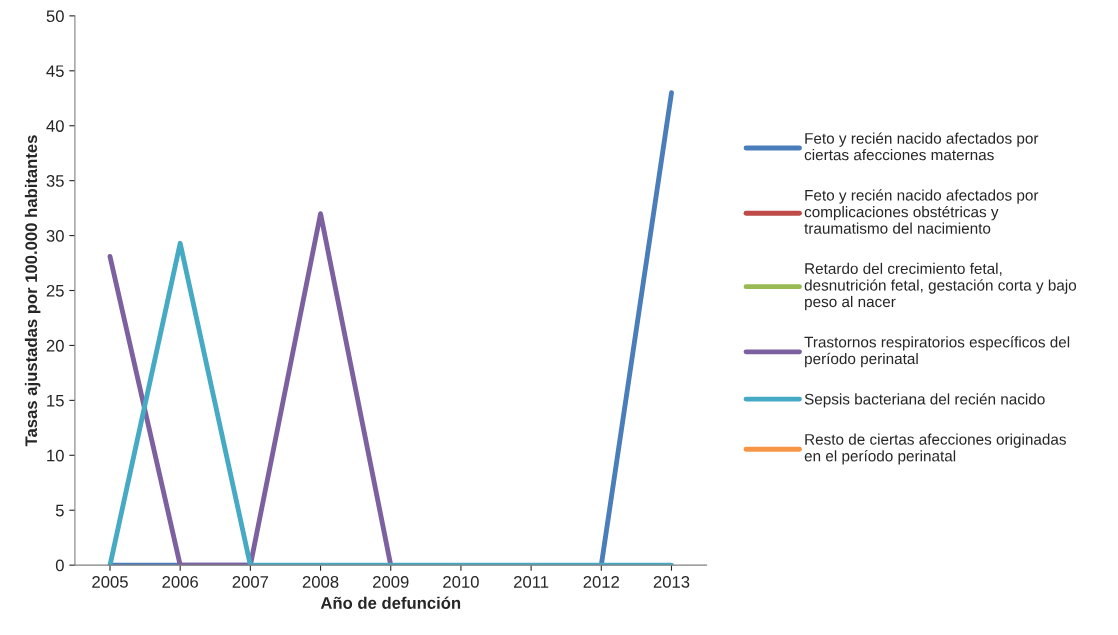 This screenshot has height=635, width=1118. Describe the element at coordinates (59, 565) in the screenshot. I see `y-tick-label: 0` at that location.